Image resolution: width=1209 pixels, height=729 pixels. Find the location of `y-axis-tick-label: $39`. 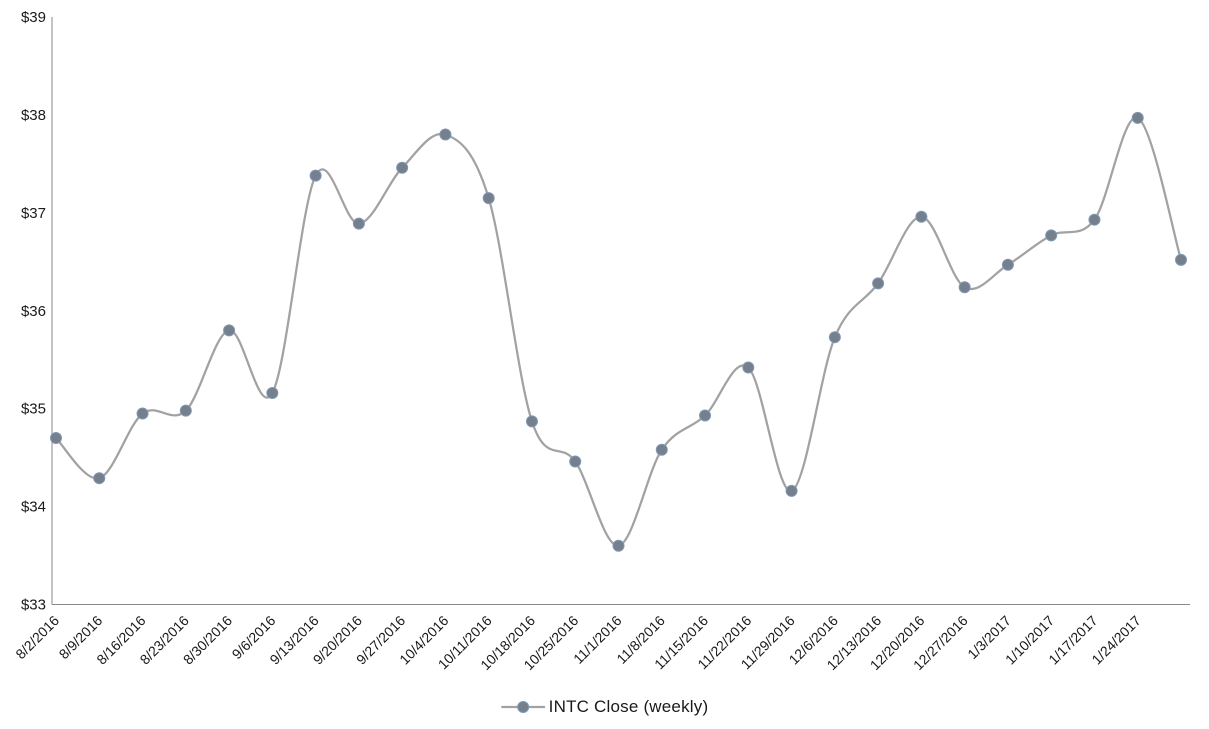

y-axis-tick-label: $39 is located at coordinates (33, 17).